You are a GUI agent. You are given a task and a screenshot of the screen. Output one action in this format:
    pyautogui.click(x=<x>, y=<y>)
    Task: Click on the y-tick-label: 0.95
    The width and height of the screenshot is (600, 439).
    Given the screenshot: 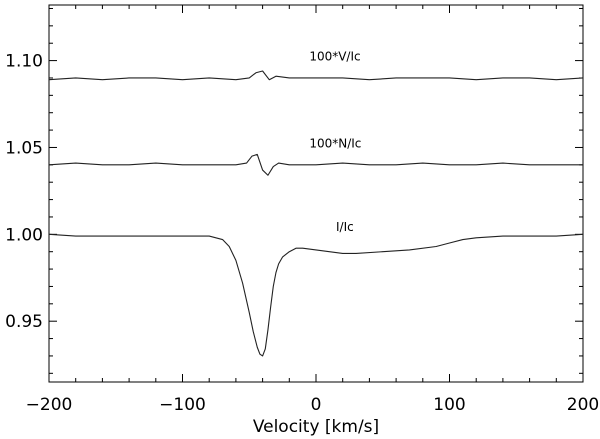 What is the action you would take?
    pyautogui.click(x=24, y=322)
    